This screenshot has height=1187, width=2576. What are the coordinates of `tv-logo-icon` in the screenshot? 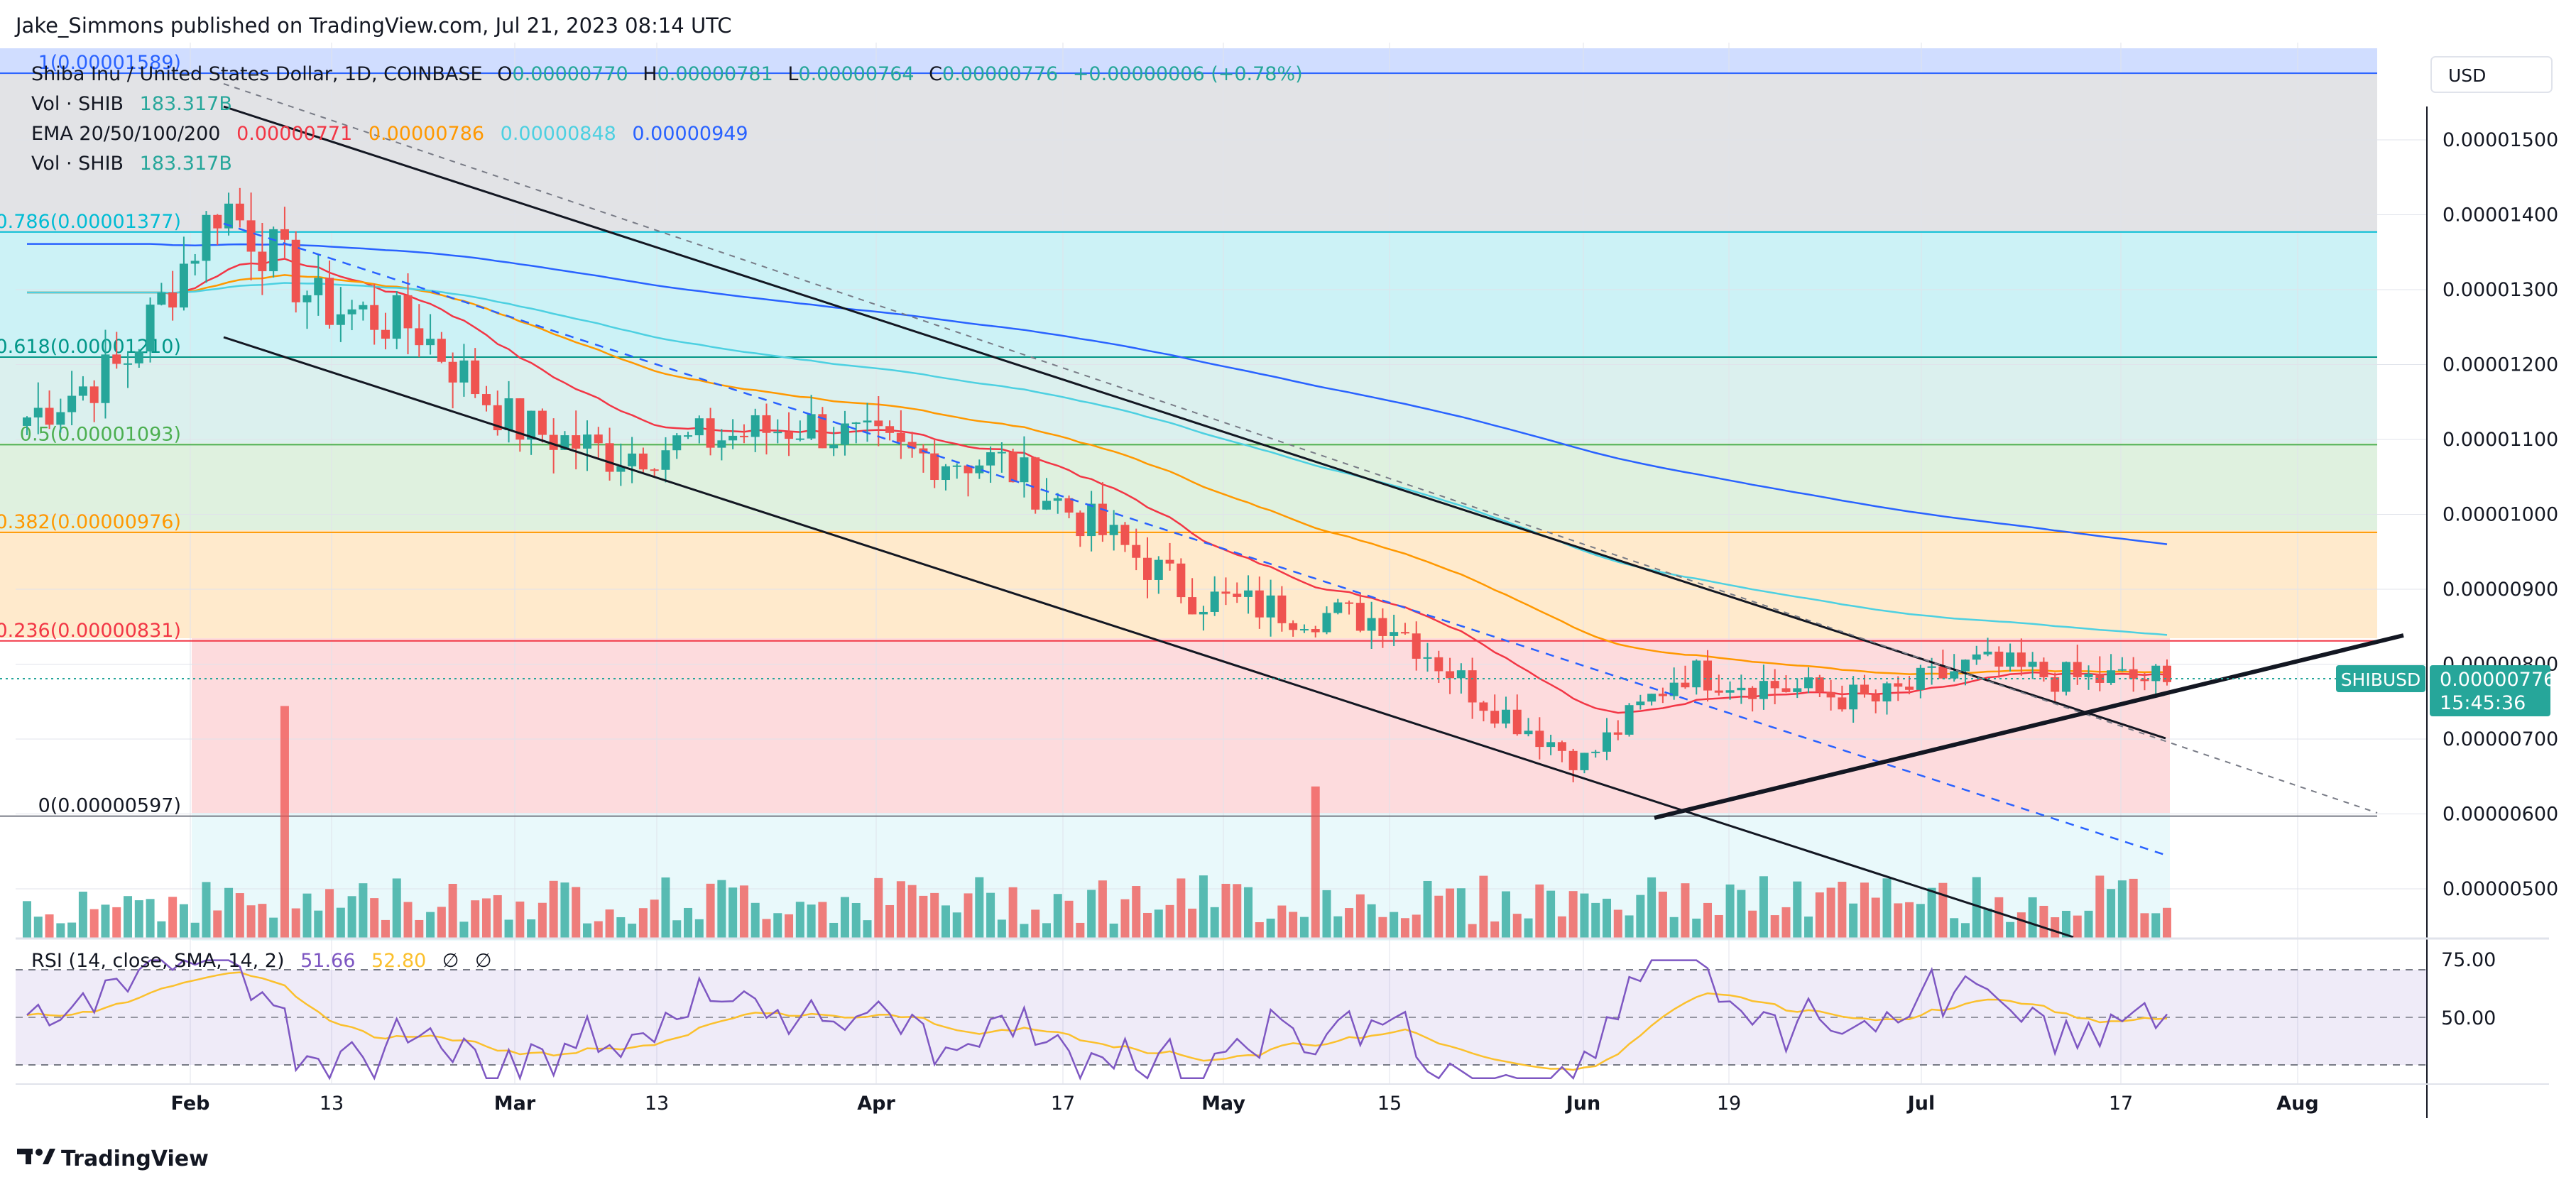 It's located at (36, 1156).